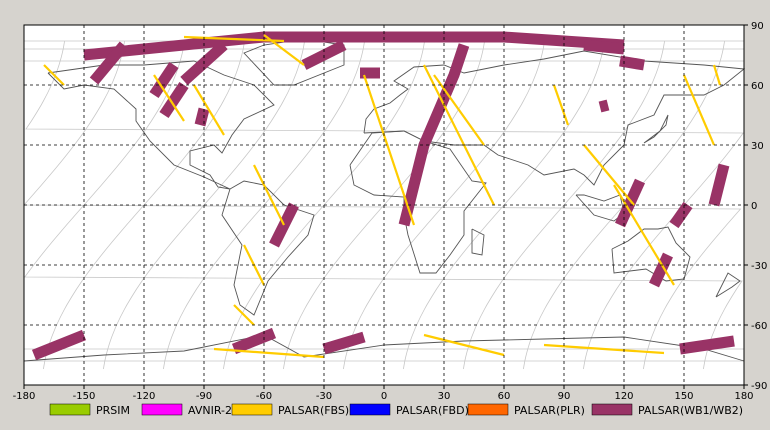 This screenshot has width=770, height=430. I want to click on legend-label: AVNIR-2, so click(210, 410).